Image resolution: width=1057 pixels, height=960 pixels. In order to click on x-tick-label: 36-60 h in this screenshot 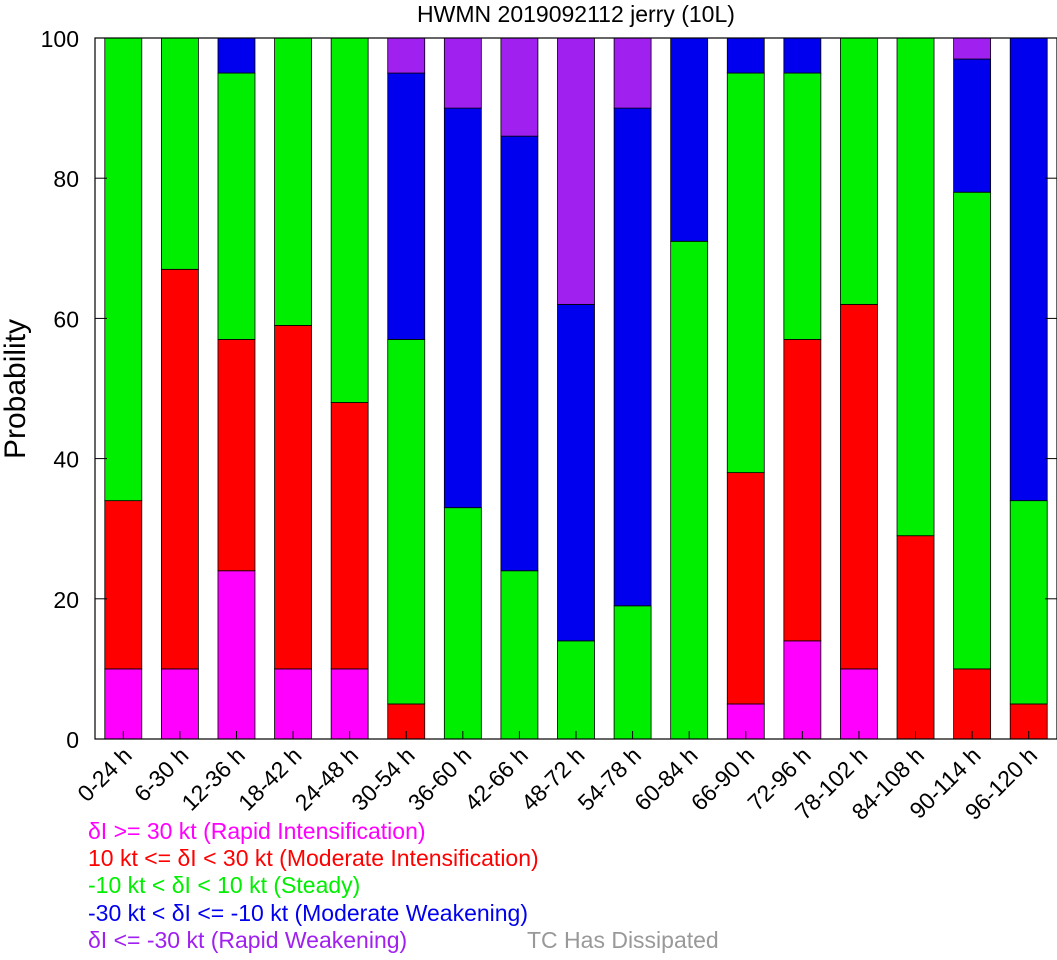, I will do `click(440, 779)`.